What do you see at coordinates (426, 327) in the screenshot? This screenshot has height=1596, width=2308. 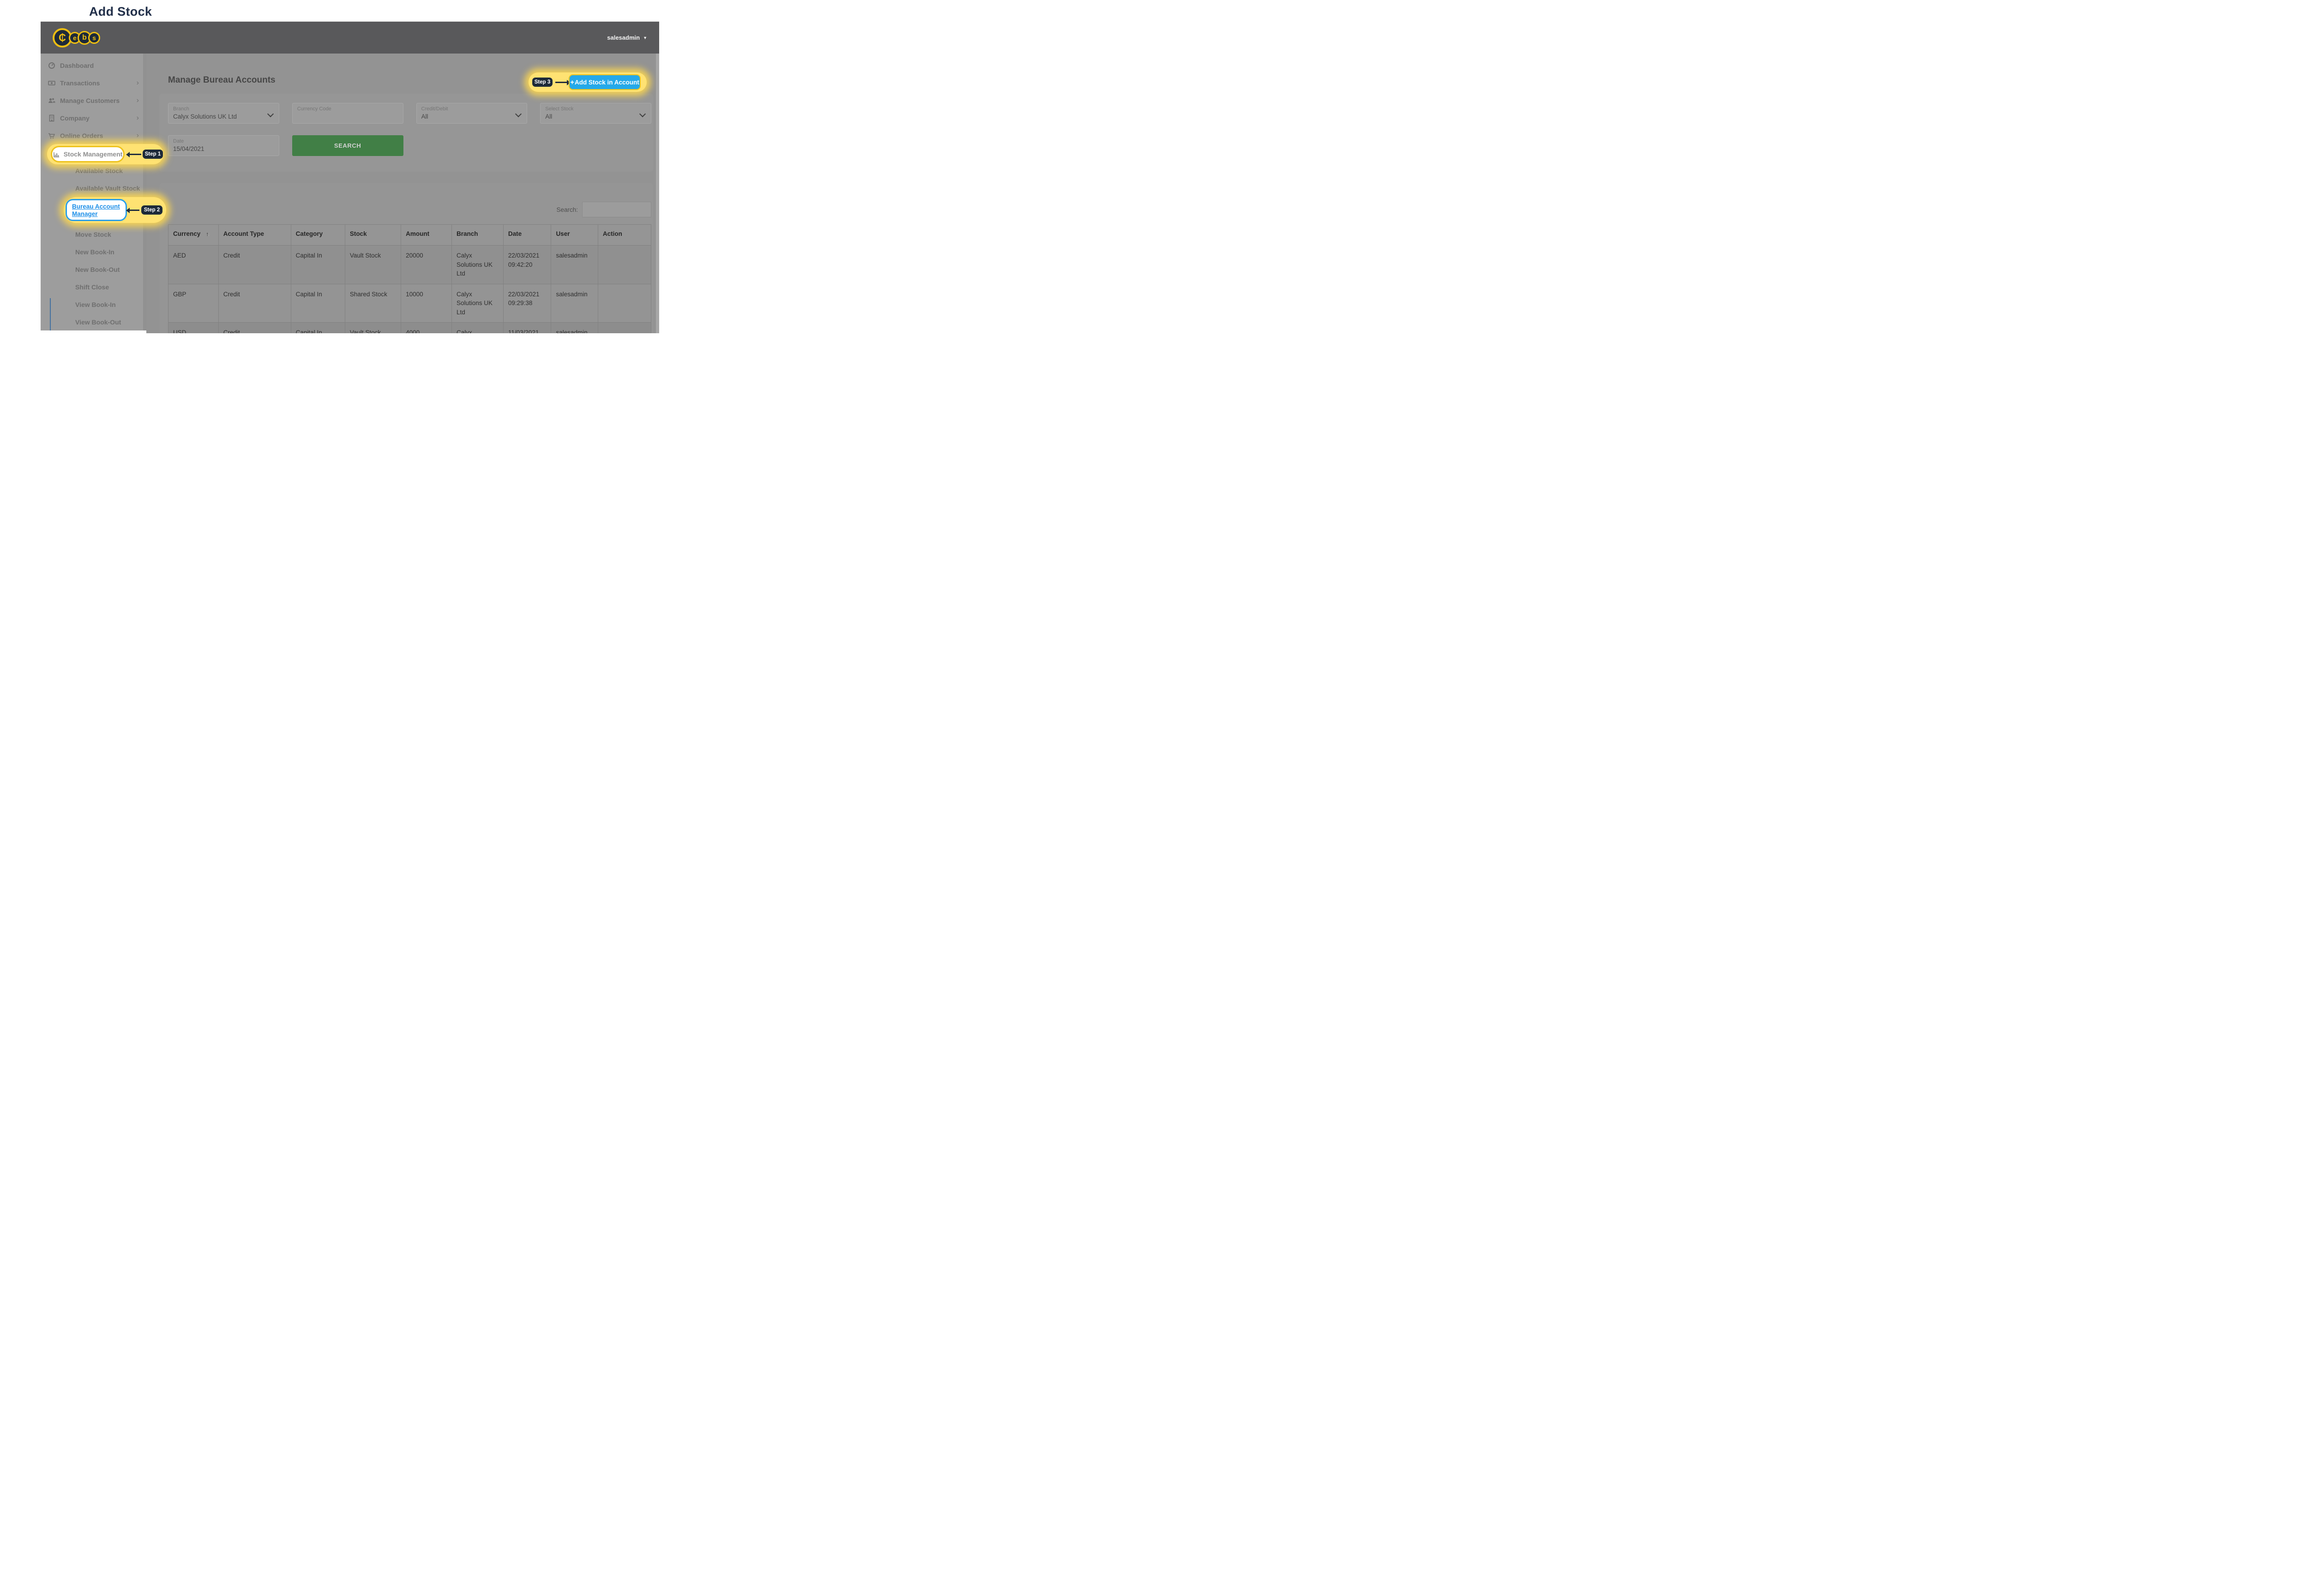 I see `table-cell: 4000` at bounding box center [426, 327].